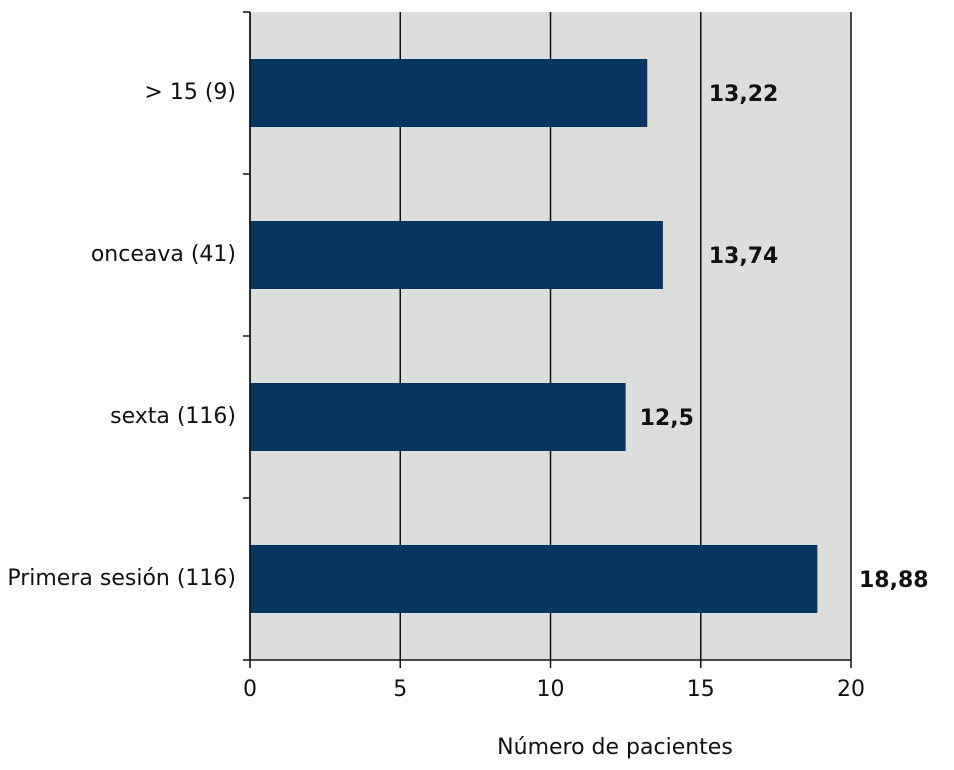 This screenshot has height=770, width=954. Describe the element at coordinates (851, 689) in the screenshot. I see `x-tick-label: 20` at that location.